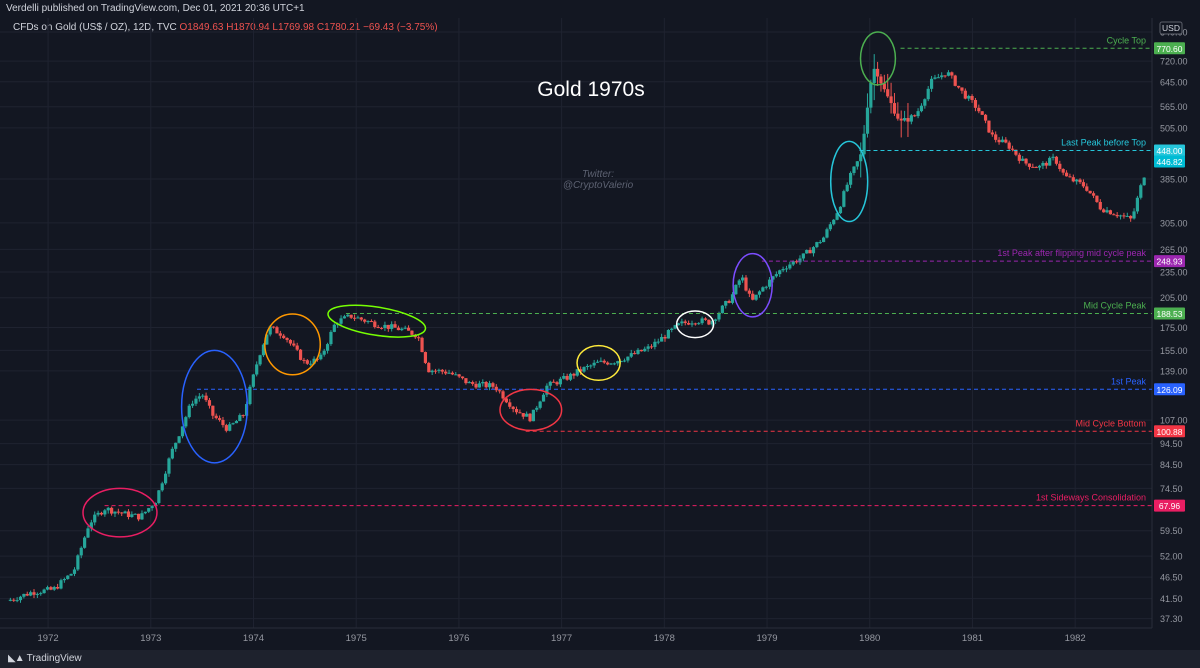  I want to click on y-tick-label: 37.30, so click(1171, 619).